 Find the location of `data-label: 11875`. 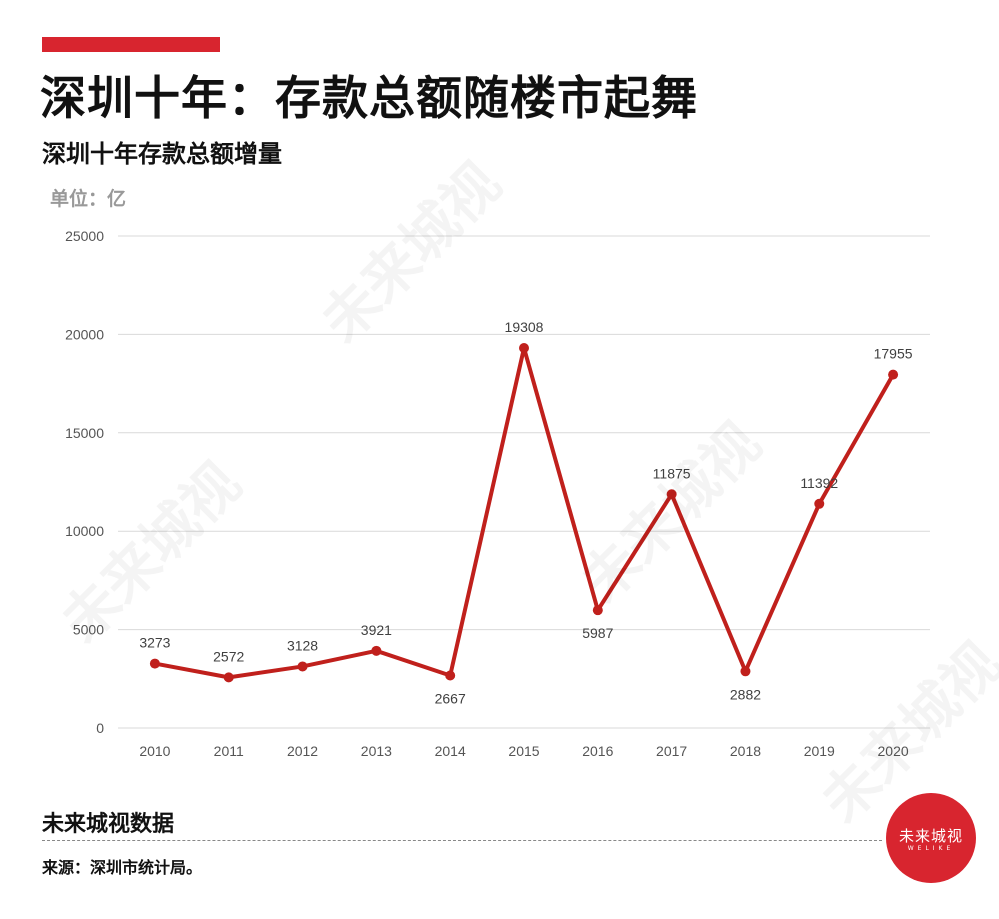

data-label: 11875 is located at coordinates (672, 473).